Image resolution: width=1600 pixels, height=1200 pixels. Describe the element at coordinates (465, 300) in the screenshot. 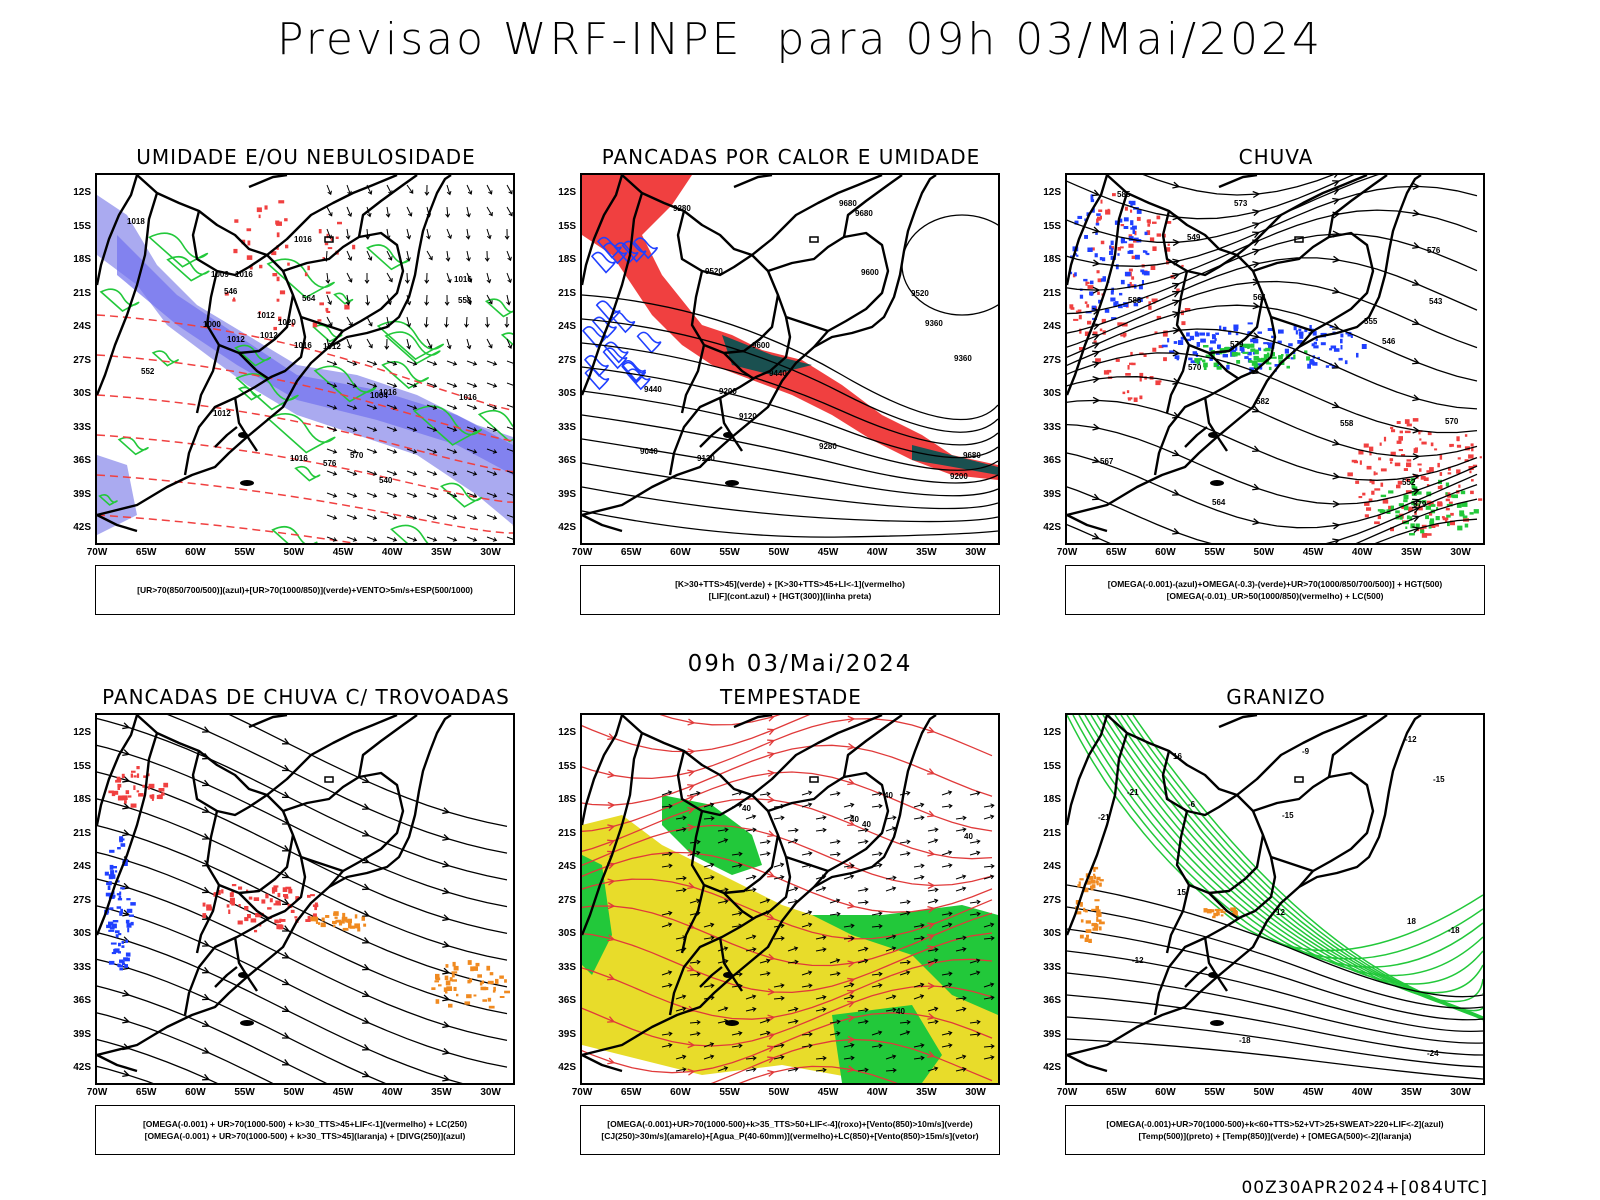

I see `contour-label: 558` at that location.